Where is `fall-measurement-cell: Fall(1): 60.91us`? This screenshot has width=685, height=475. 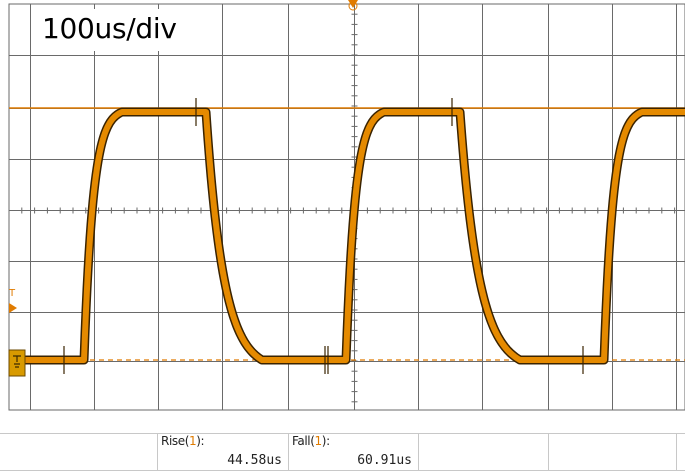
fall-measurement-cell: Fall(1): 60.91us is located at coordinates (353, 452).